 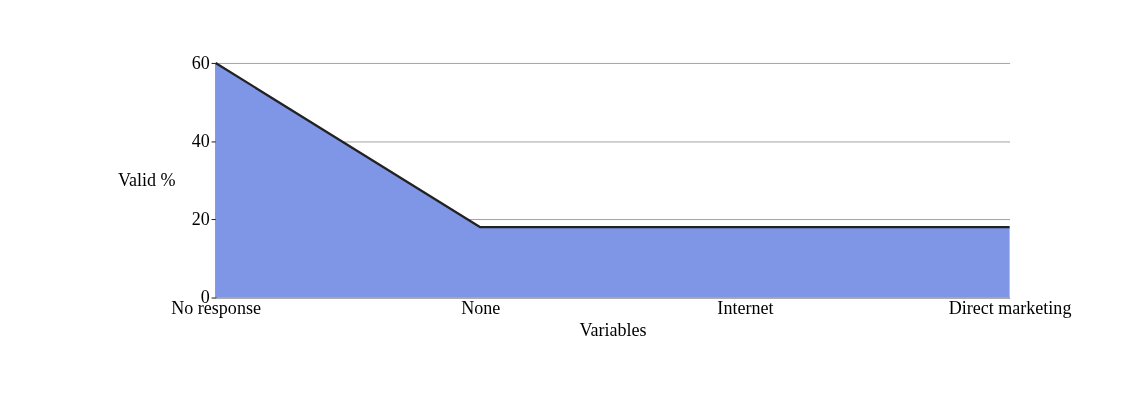 I want to click on y-tick-label: 20, so click(x=200, y=219).